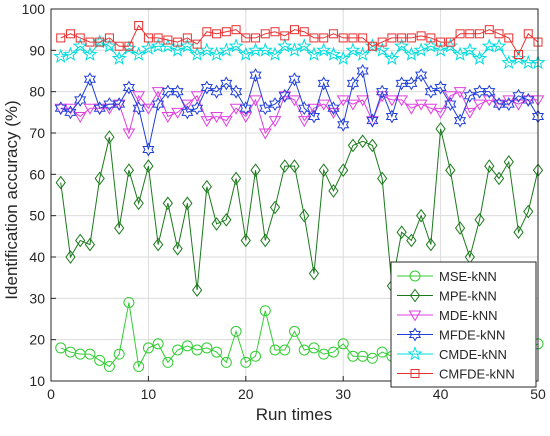  What do you see at coordinates (473, 354) in the screenshot?
I see `legend-entry-label: CMDE-kNN` at bounding box center [473, 354].